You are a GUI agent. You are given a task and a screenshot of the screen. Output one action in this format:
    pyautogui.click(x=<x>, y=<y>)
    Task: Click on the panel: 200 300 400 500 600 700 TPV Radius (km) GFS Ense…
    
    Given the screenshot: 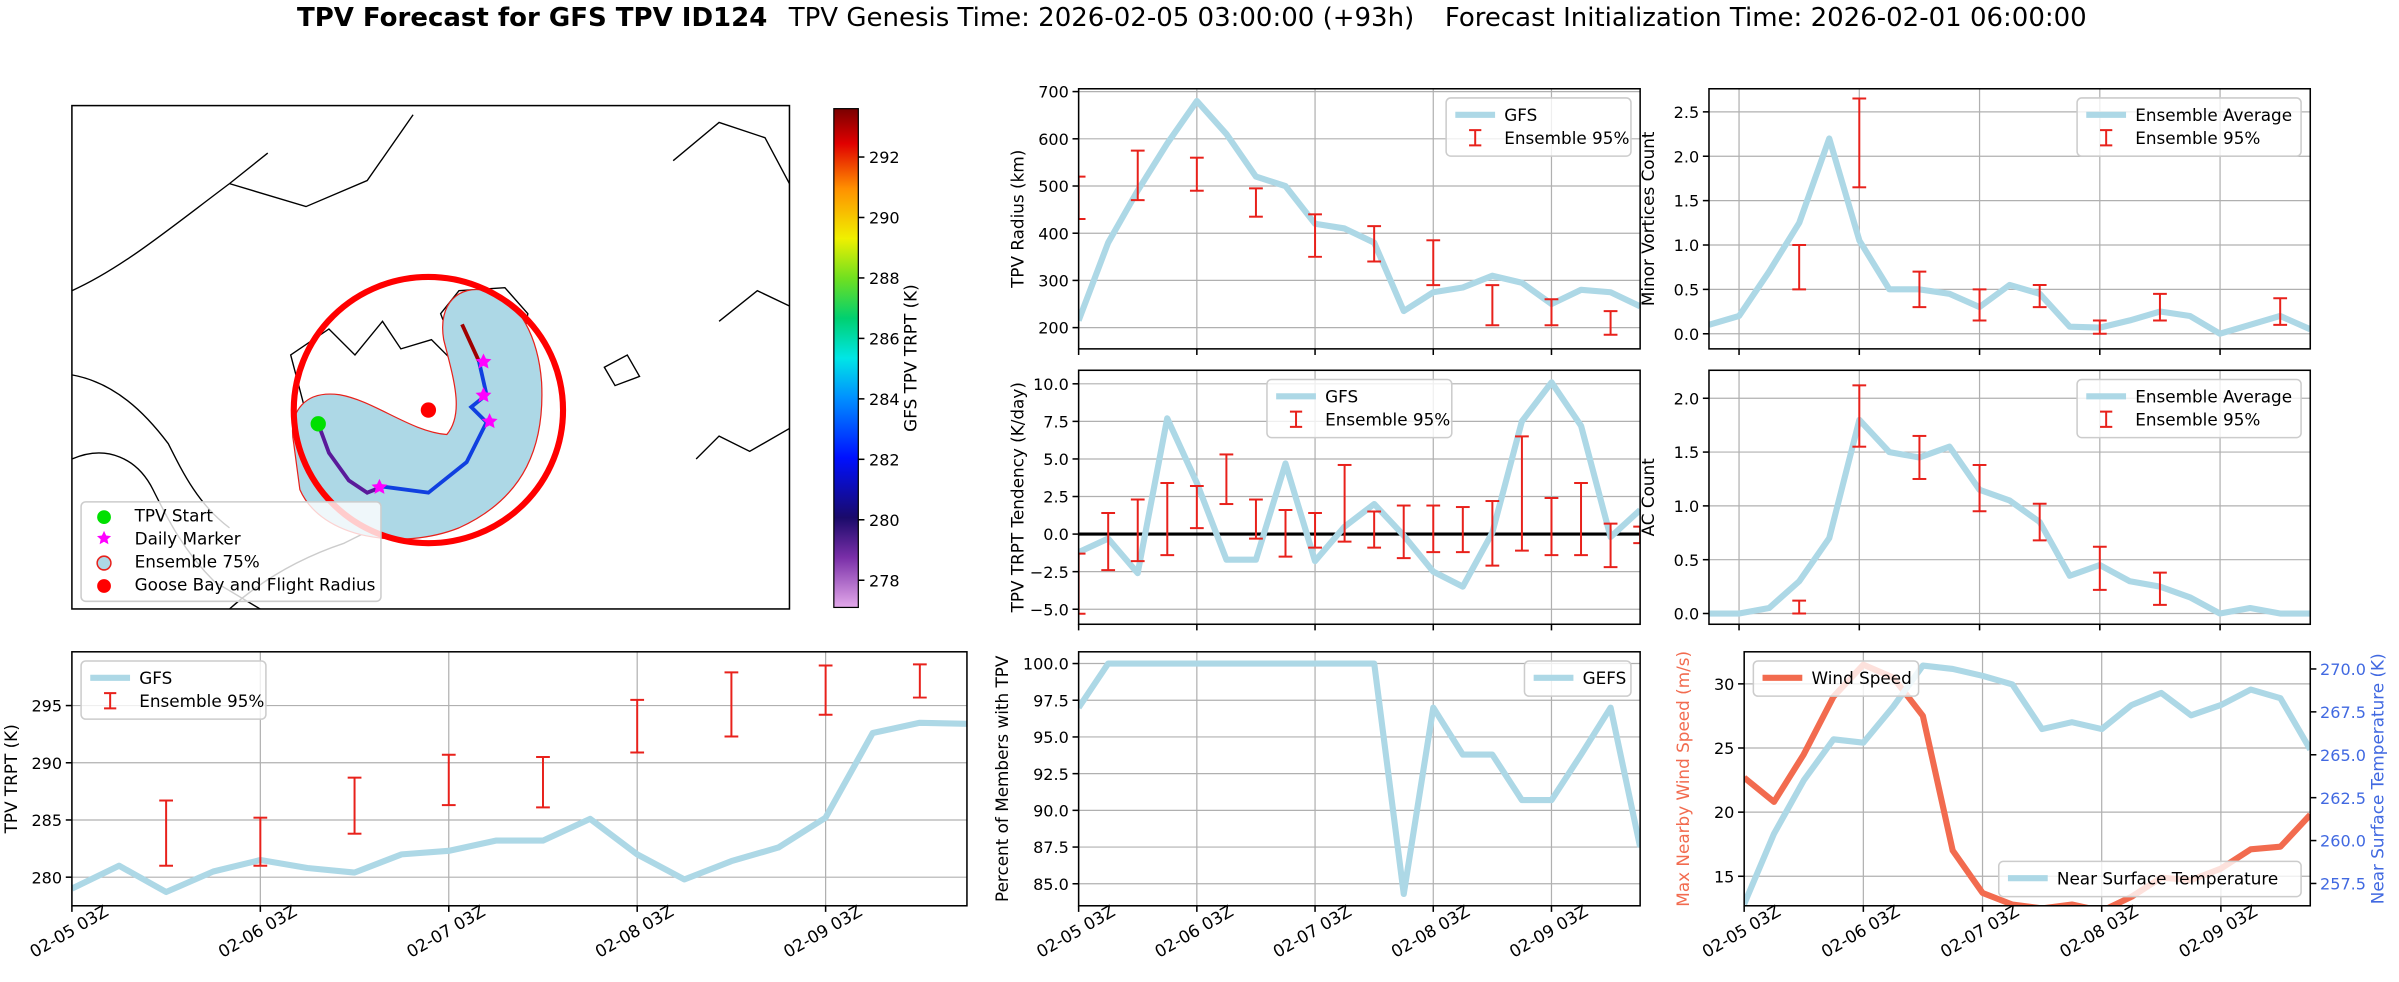 What is the action you would take?
    pyautogui.click(x=1324, y=219)
    